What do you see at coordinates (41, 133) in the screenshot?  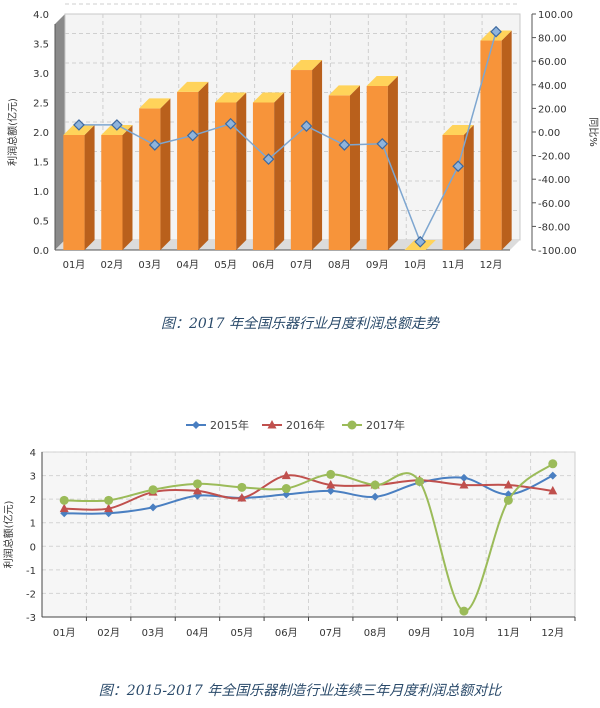 I see `y-tick-label: 2.0` at bounding box center [41, 133].